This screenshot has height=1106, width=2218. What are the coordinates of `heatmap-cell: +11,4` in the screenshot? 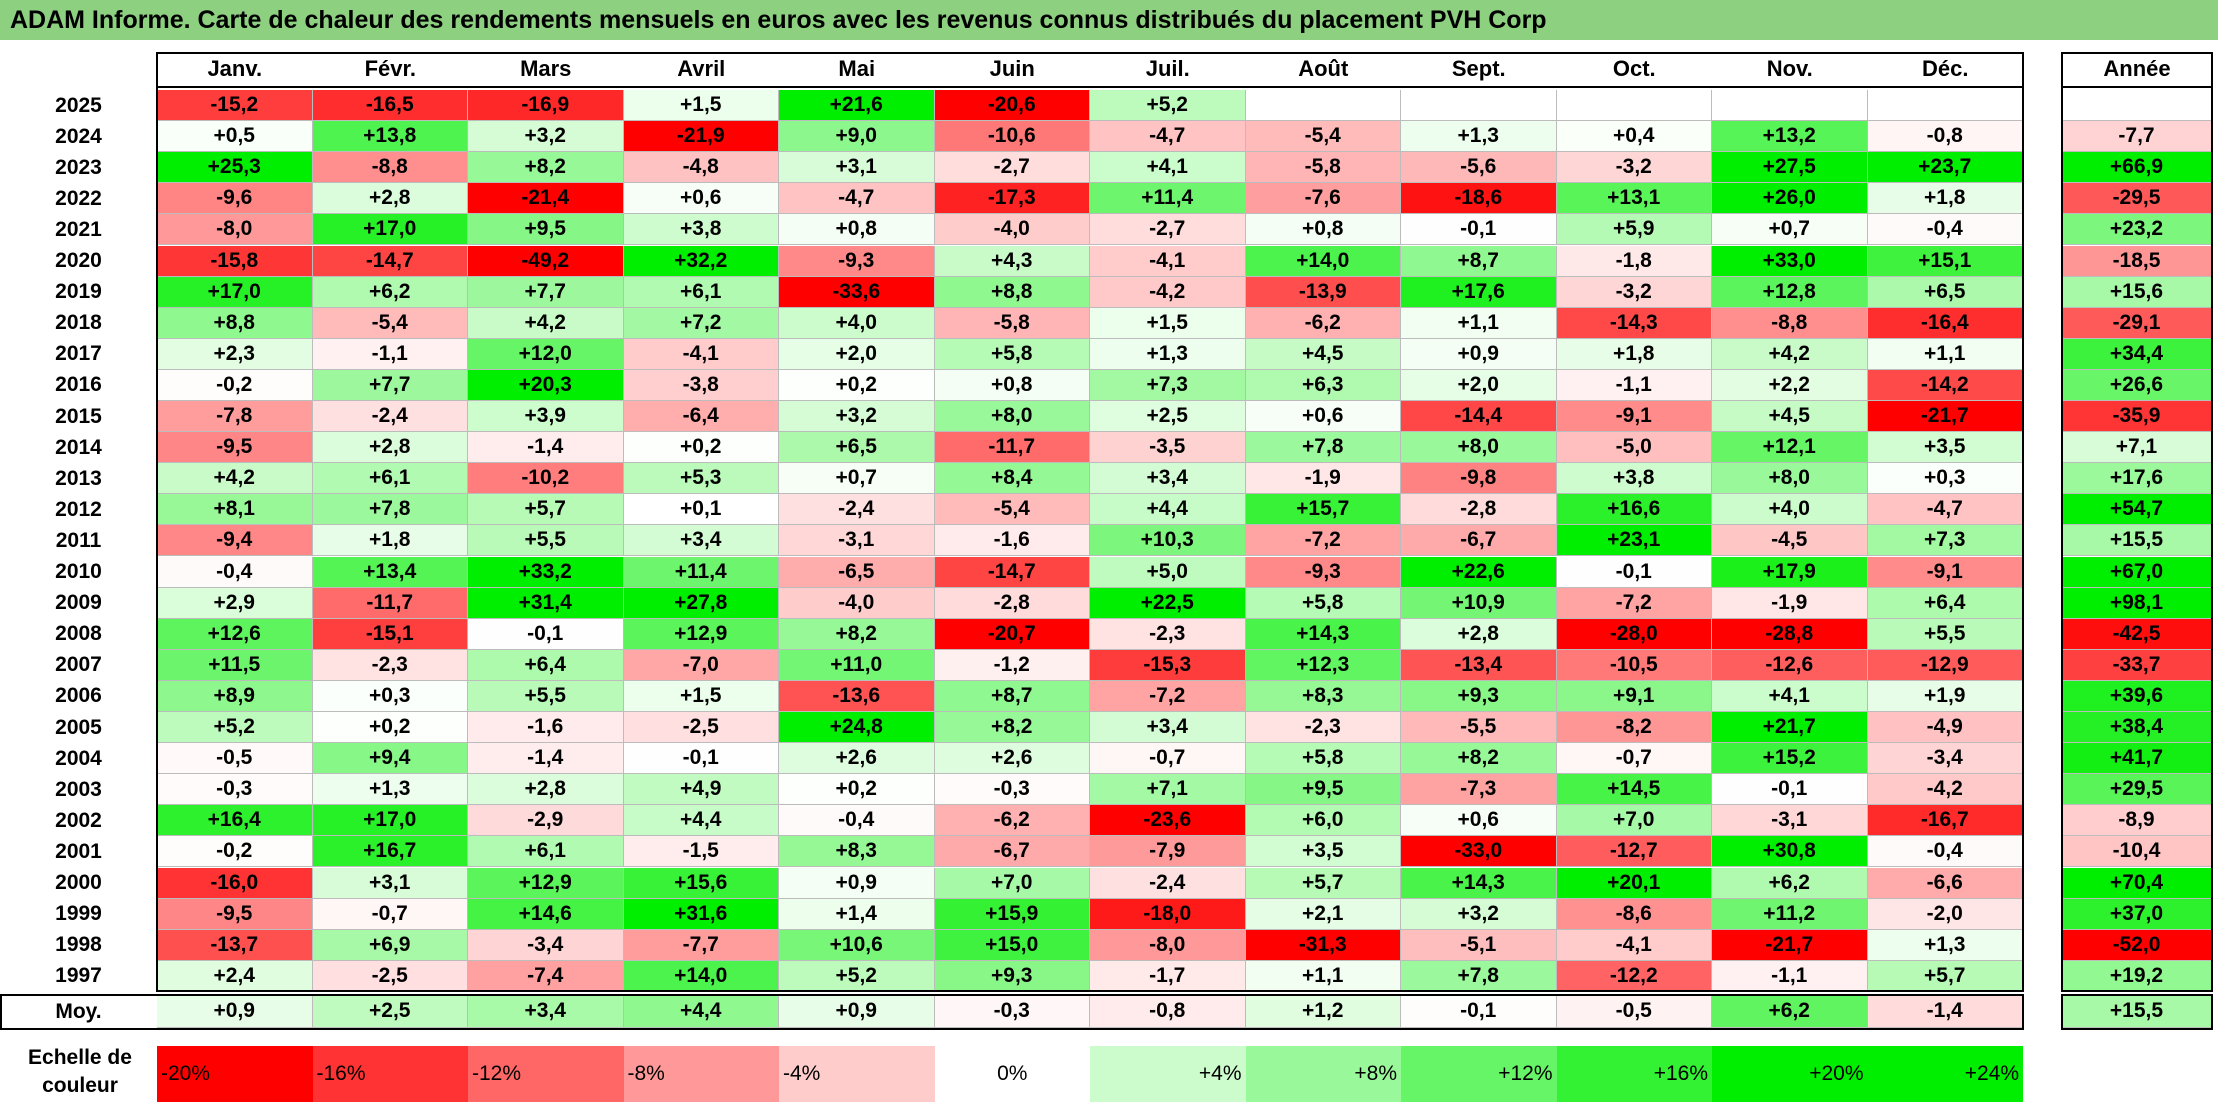 It's located at (1168, 199).